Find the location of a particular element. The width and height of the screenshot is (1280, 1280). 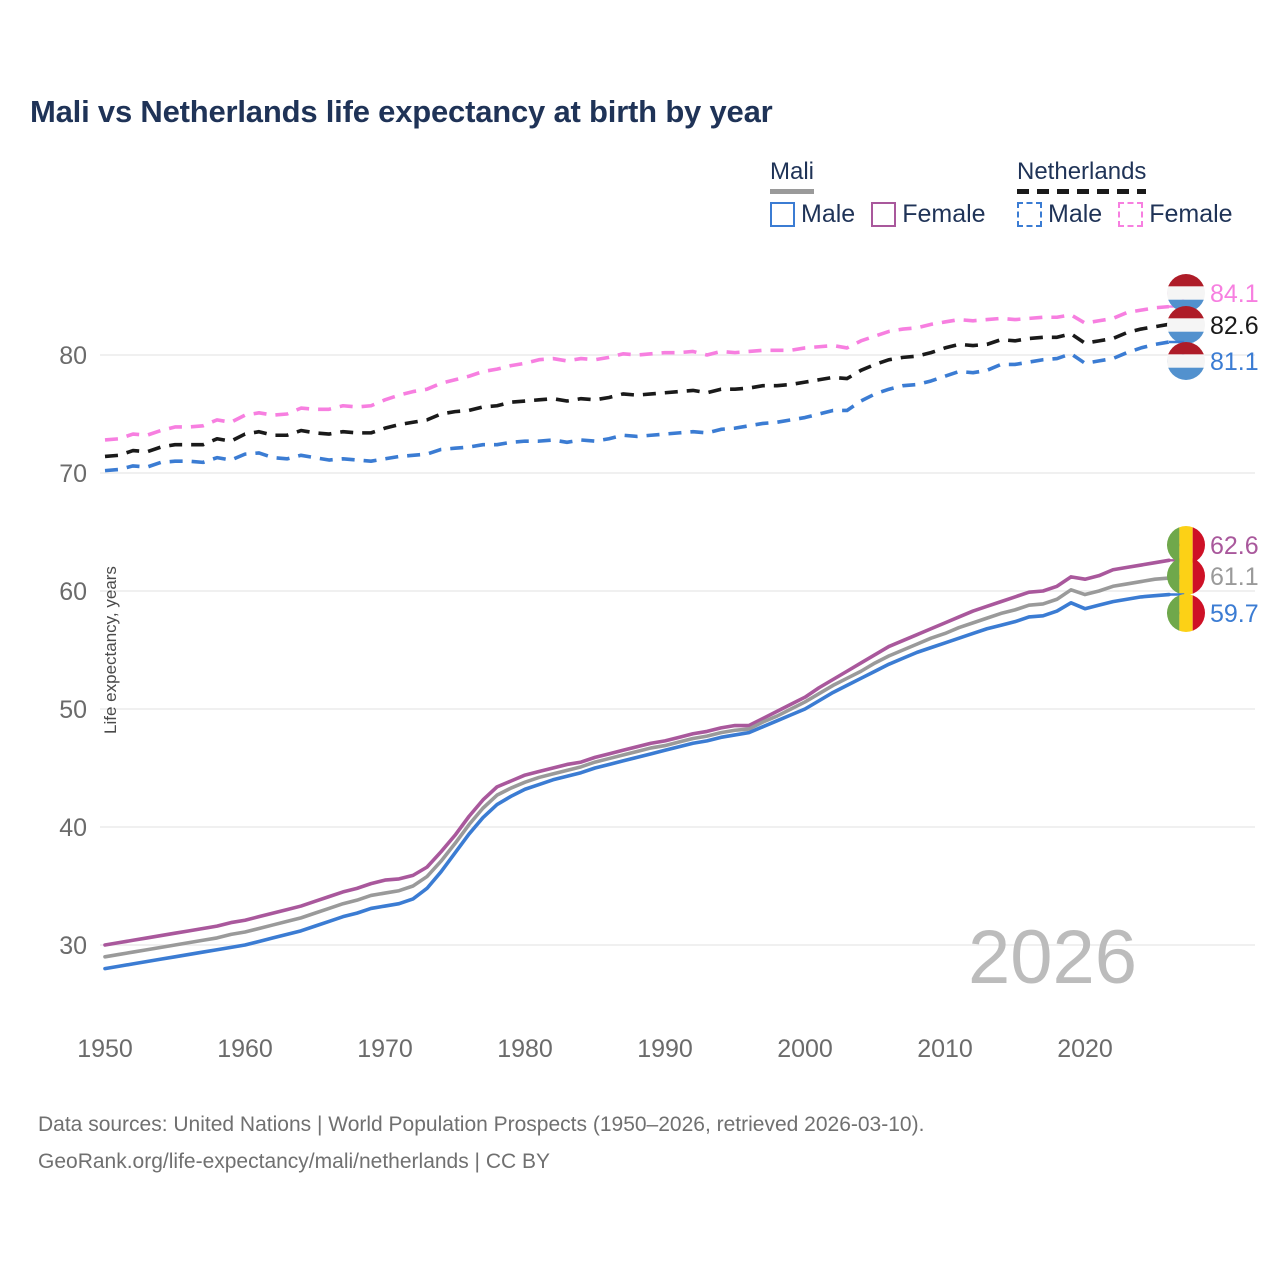

endpoint-markers: 84.1 82.6 81.1 62.6 61.1 59.7 is located at coordinates (1213, 453).